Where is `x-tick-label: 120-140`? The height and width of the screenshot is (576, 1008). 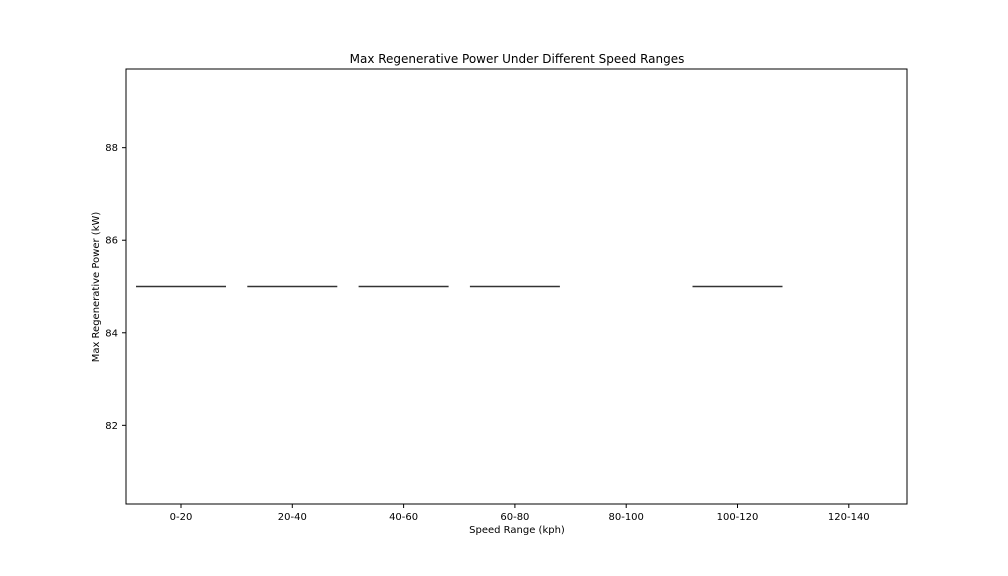
x-tick-label: 120-140 is located at coordinates (849, 517).